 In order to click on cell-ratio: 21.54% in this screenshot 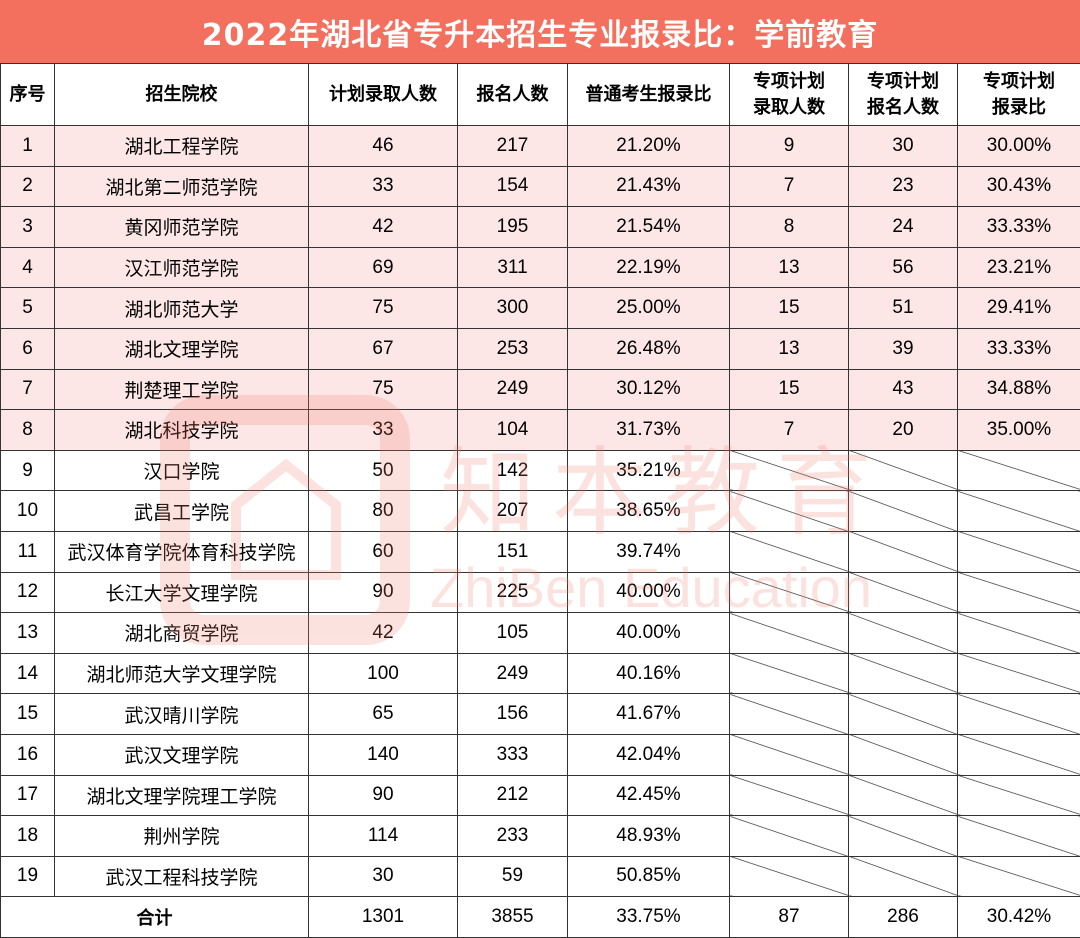, I will do `click(648, 227)`.